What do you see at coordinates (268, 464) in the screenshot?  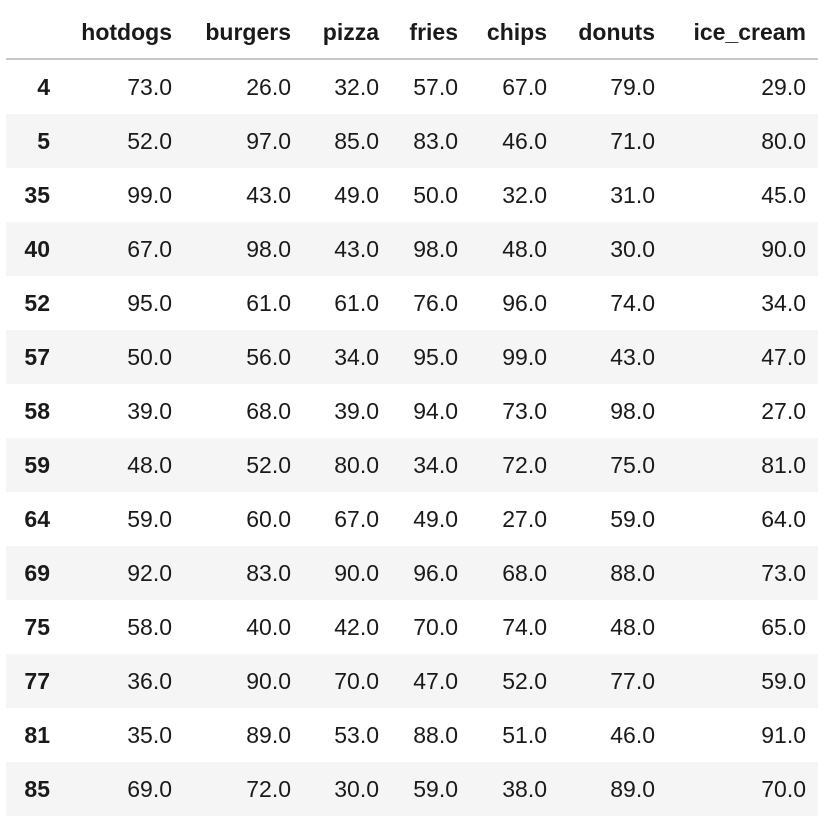 I see `cell-burgers: 52.0` at bounding box center [268, 464].